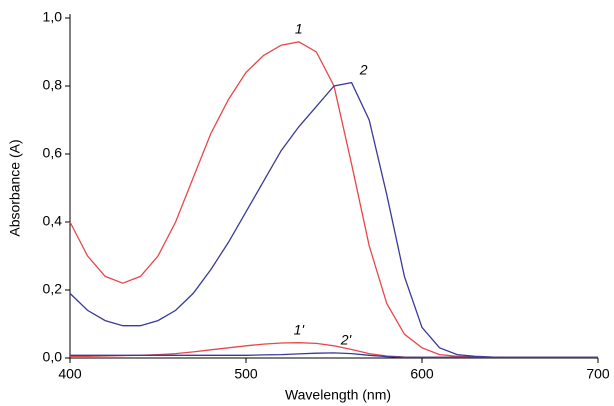 This screenshot has width=614, height=406. I want to click on series-line, so click(334, 355).